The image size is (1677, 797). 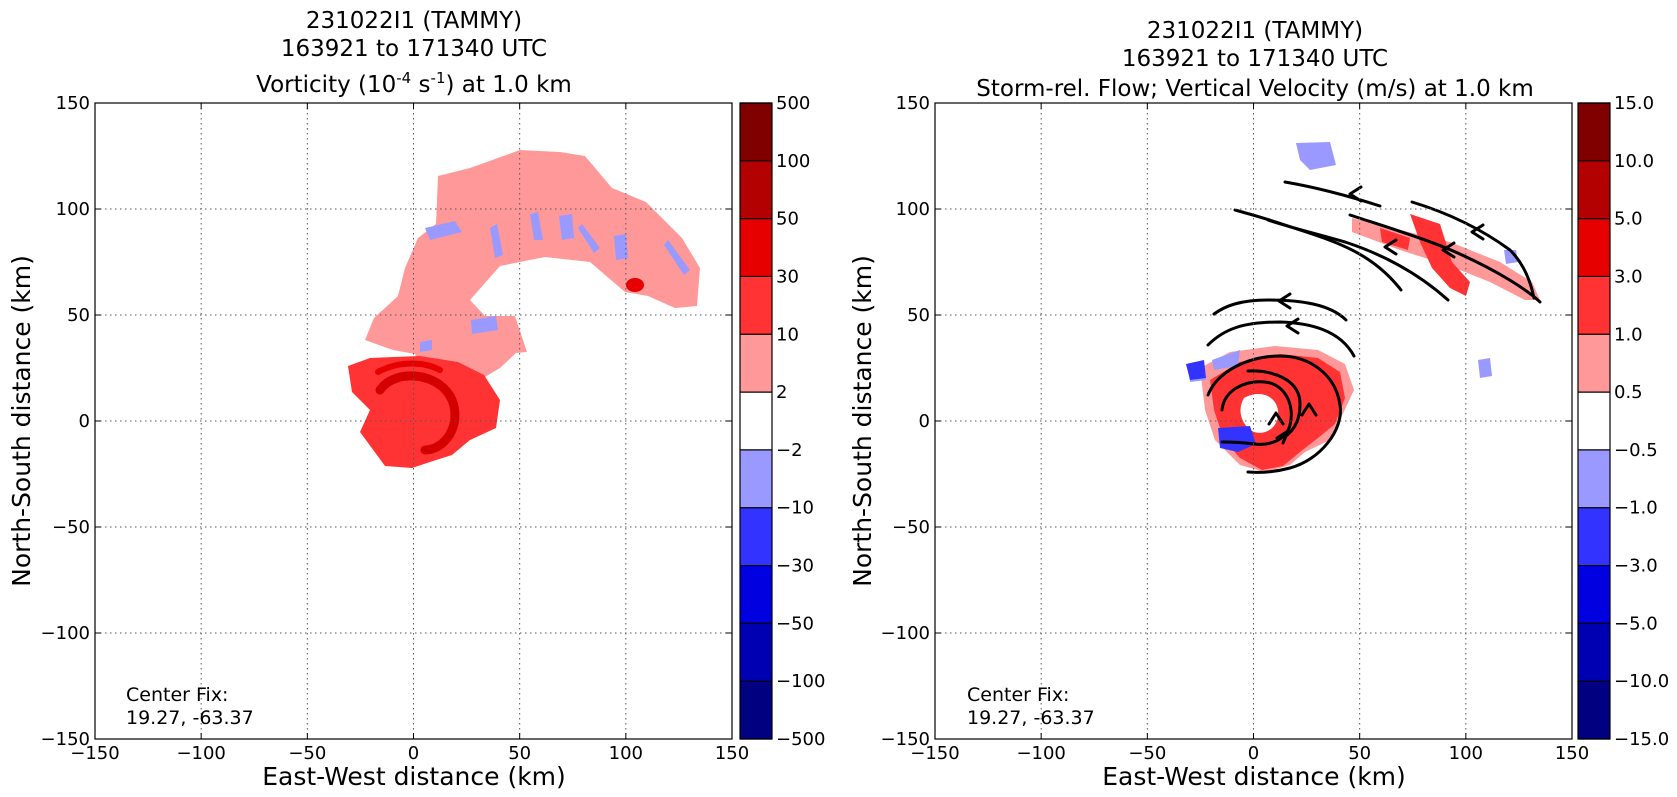 I want to click on right-ylabel: North-South distance (km), so click(x=862, y=421).